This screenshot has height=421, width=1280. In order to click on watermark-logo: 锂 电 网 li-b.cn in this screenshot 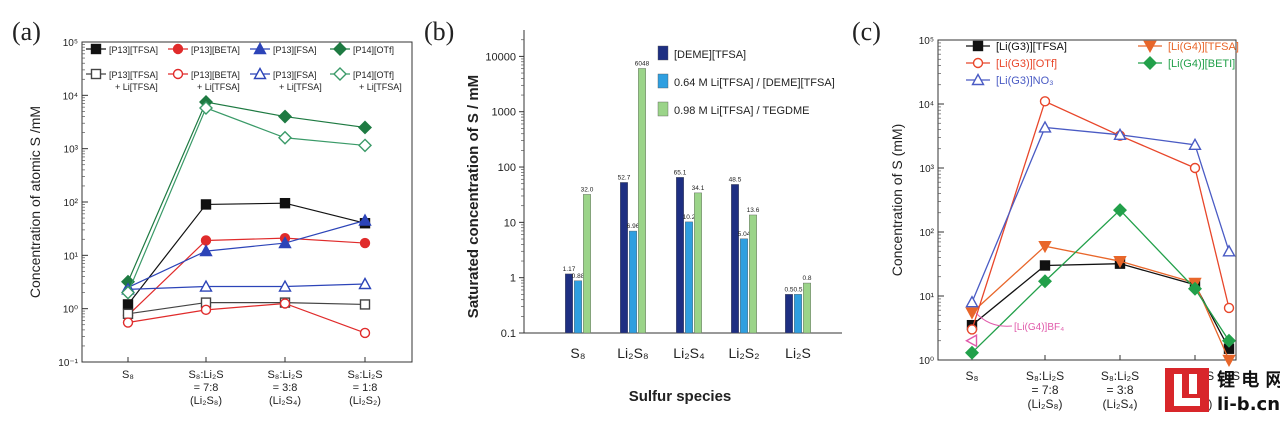, I will do `click(1222, 389)`.